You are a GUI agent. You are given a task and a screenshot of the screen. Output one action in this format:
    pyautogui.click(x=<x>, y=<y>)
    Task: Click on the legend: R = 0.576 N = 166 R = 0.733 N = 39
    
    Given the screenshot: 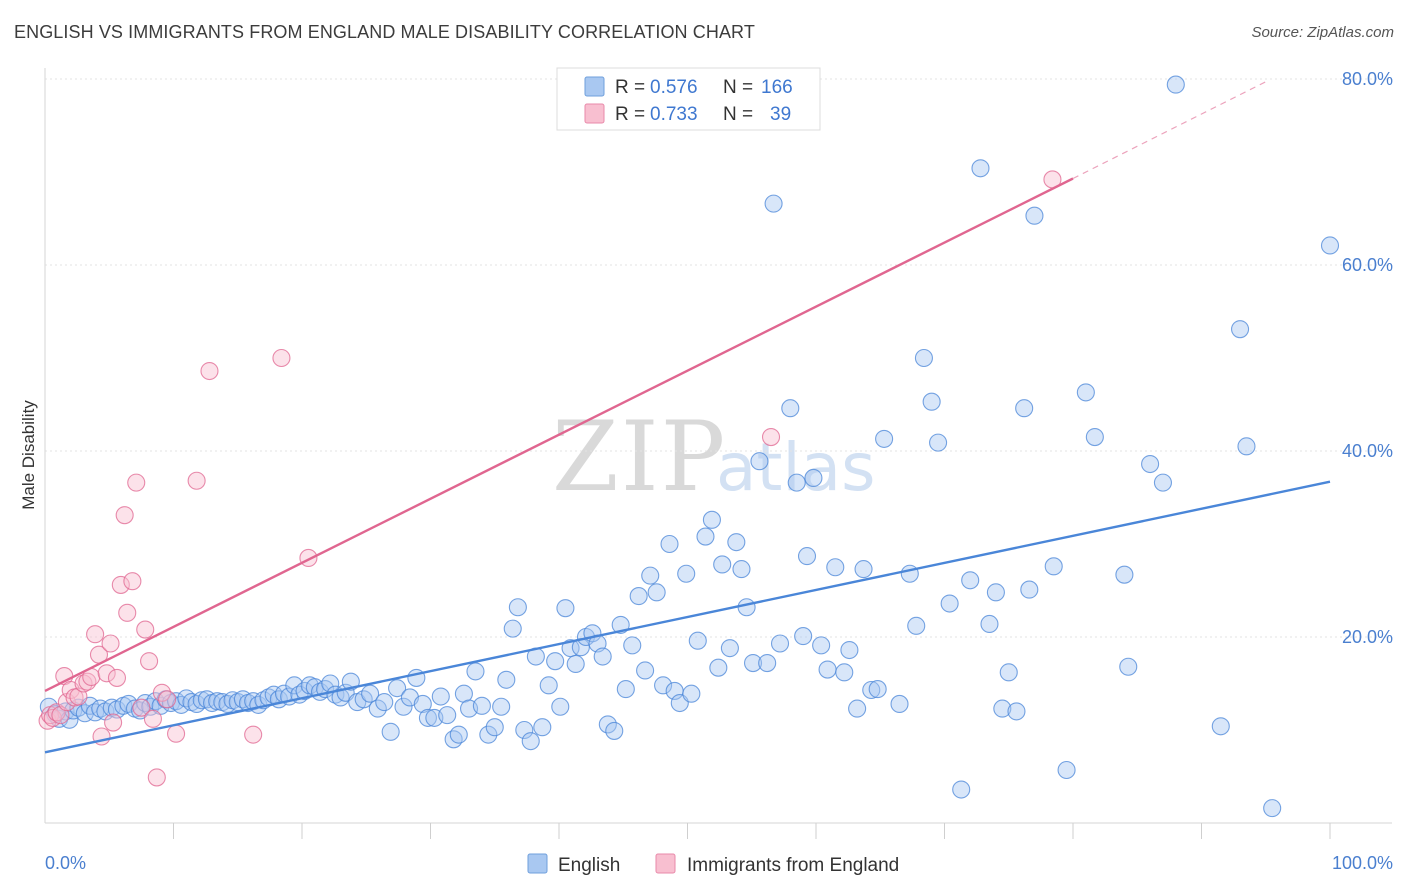 What is the action you would take?
    pyautogui.click(x=688, y=99)
    